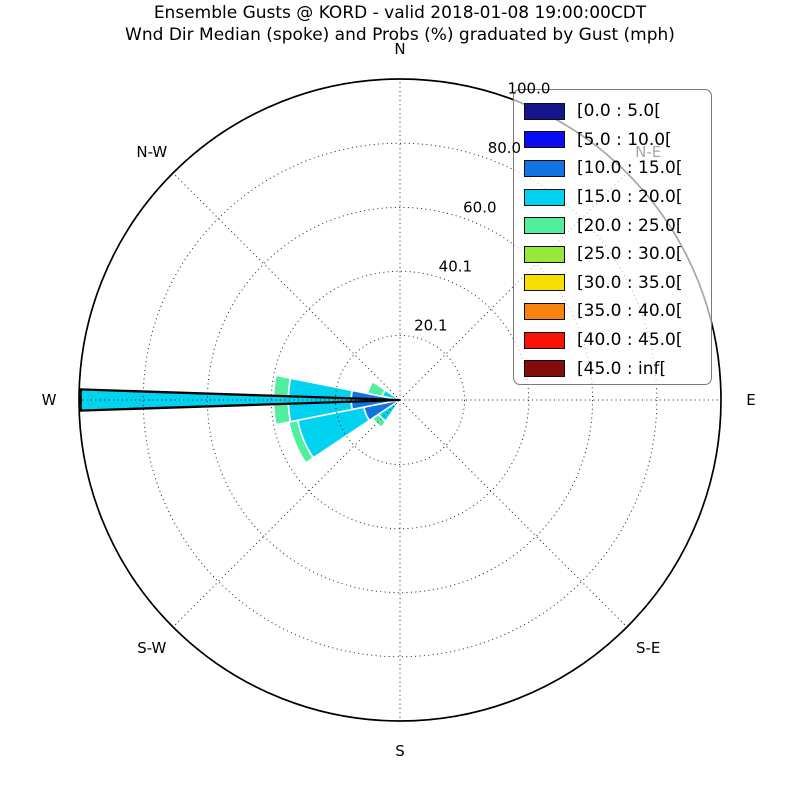 This screenshot has height=800, width=800. I want to click on grid-circle-40.1, so click(400, 400).